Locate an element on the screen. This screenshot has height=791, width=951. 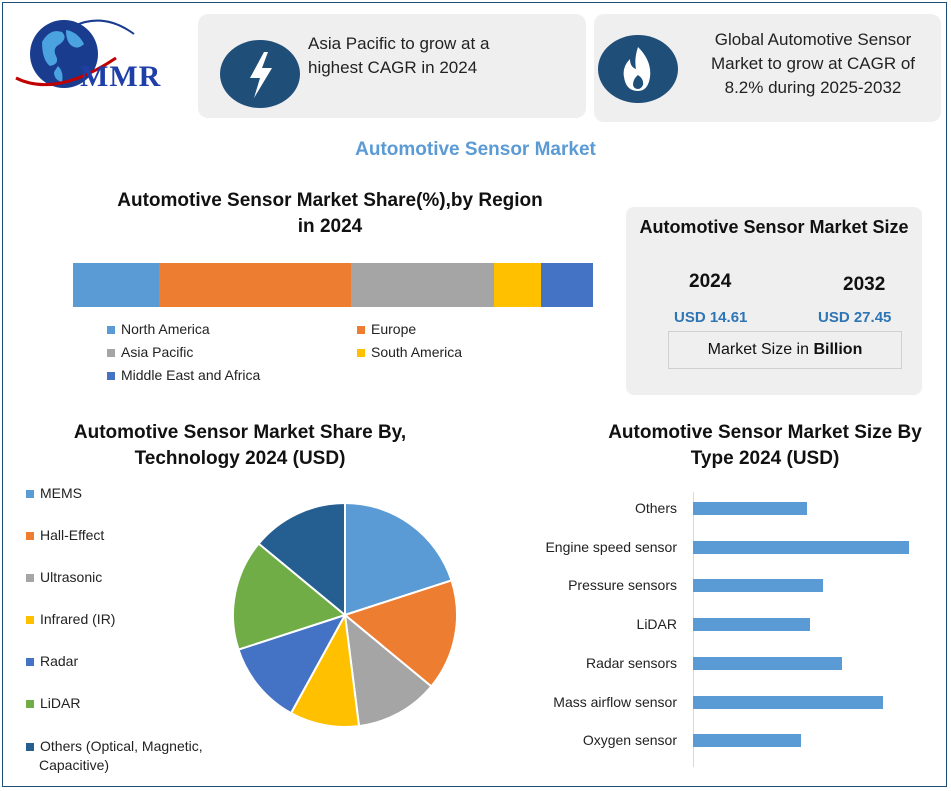
globe-logo-icon is located at coordinates (75, 53).